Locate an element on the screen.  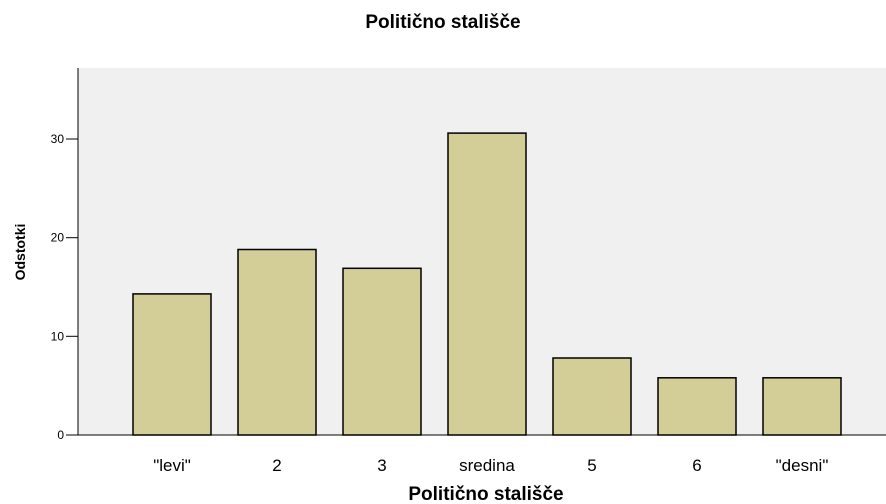
x-ticks-group: "levi" 2 3 sredina 5 6 "desni" is located at coordinates (490, 465).